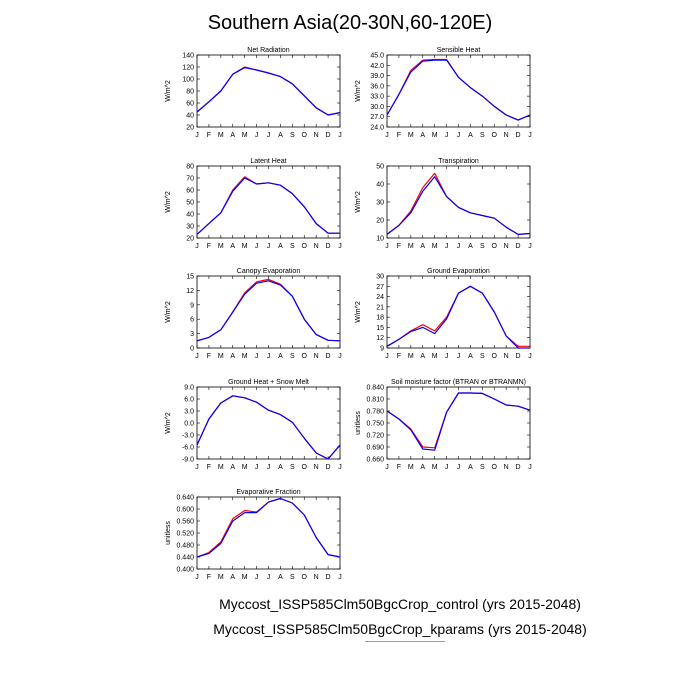 Image resolution: width=700 pixels, height=700 pixels. Describe the element at coordinates (192, 334) in the screenshot. I see `y-tick-label: 3` at that location.